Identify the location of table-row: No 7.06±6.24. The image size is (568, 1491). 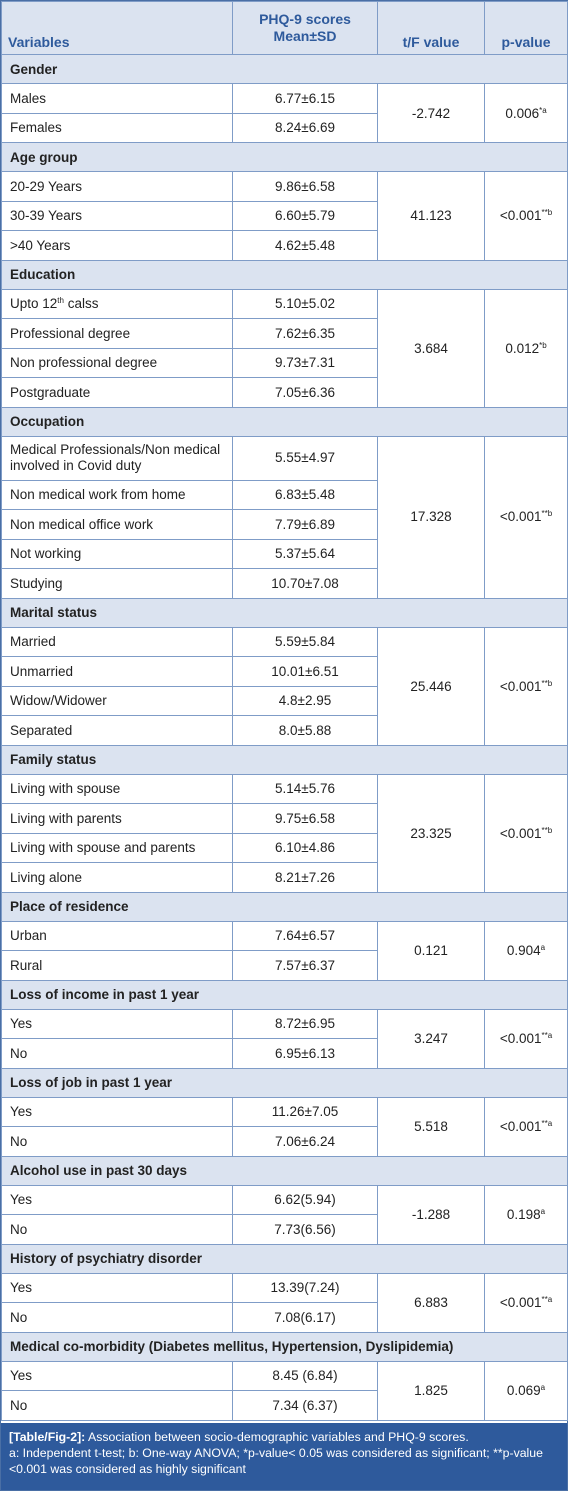
(284, 1141).